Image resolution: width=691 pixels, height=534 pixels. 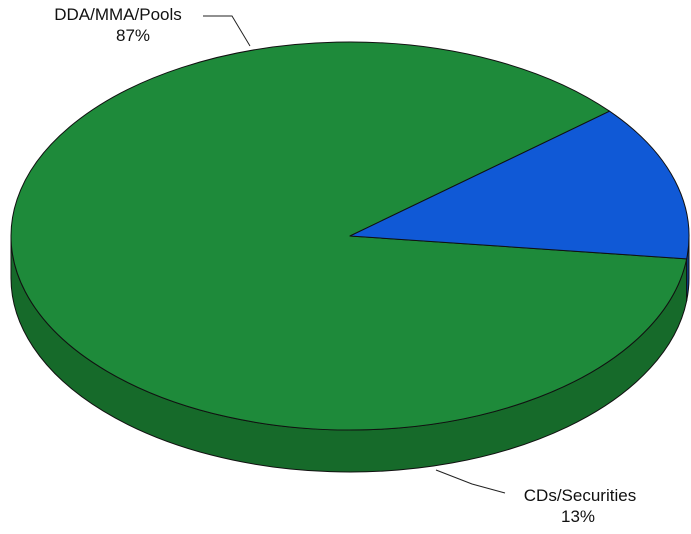 I want to click on slice-label-cds: CDs/Securities, so click(x=580, y=495).